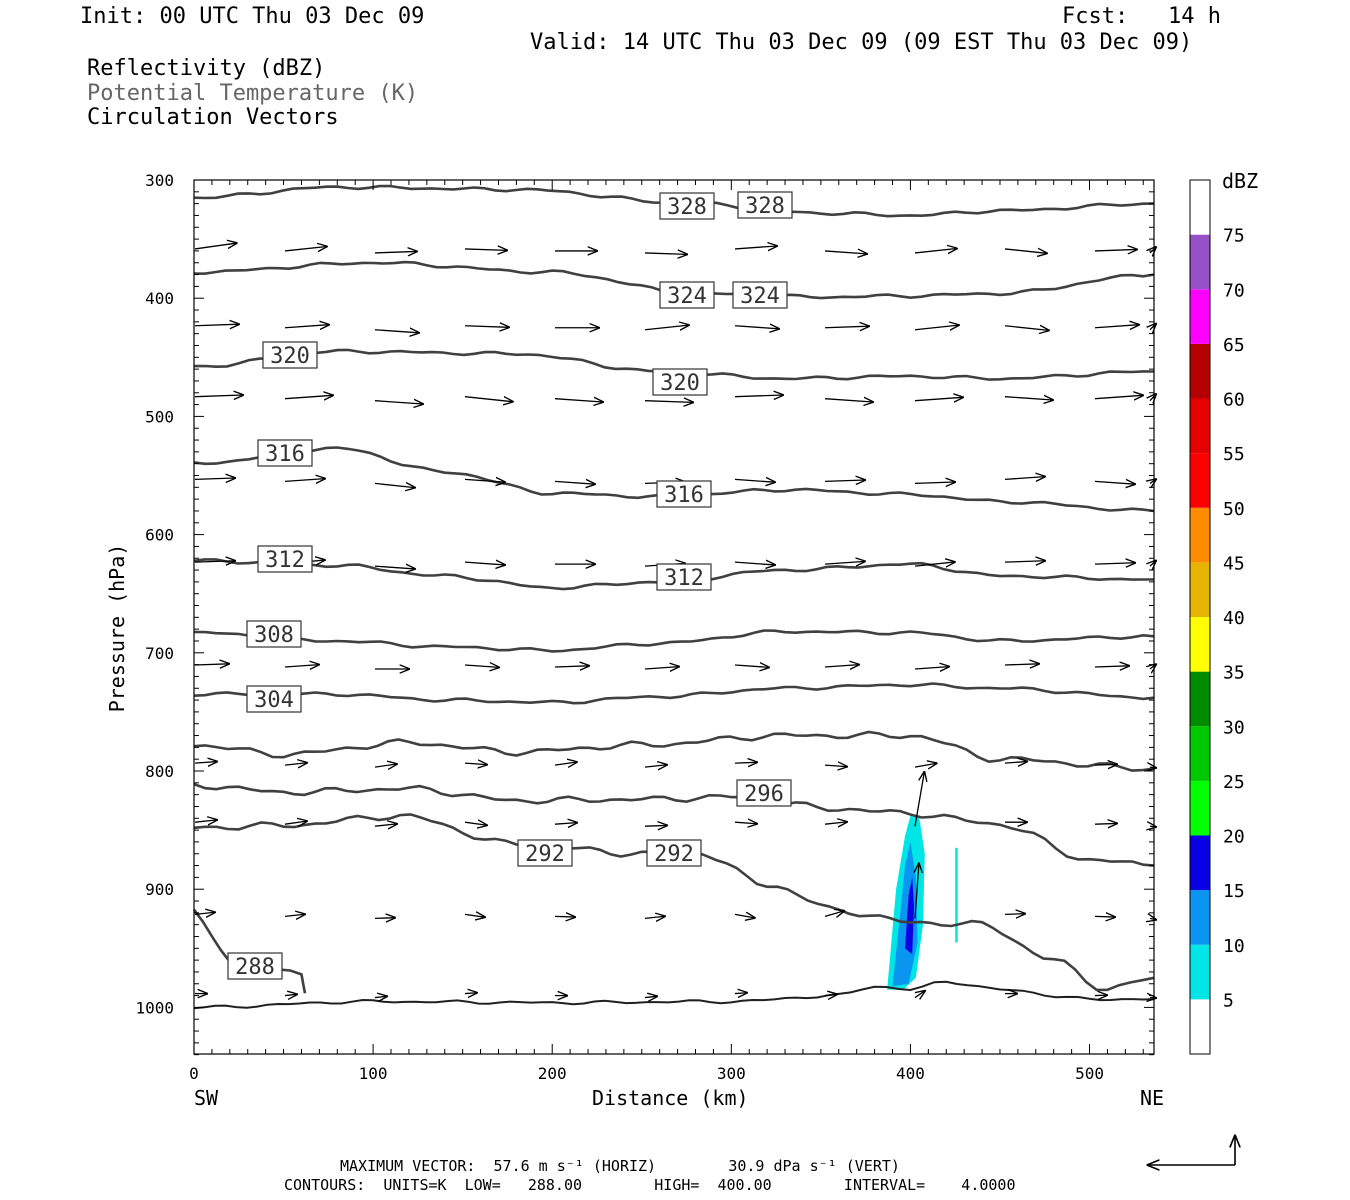 The height and width of the screenshot is (1200, 1350). What do you see at coordinates (290, 356) in the screenshot?
I see `contour-label-text: 320` at bounding box center [290, 356].